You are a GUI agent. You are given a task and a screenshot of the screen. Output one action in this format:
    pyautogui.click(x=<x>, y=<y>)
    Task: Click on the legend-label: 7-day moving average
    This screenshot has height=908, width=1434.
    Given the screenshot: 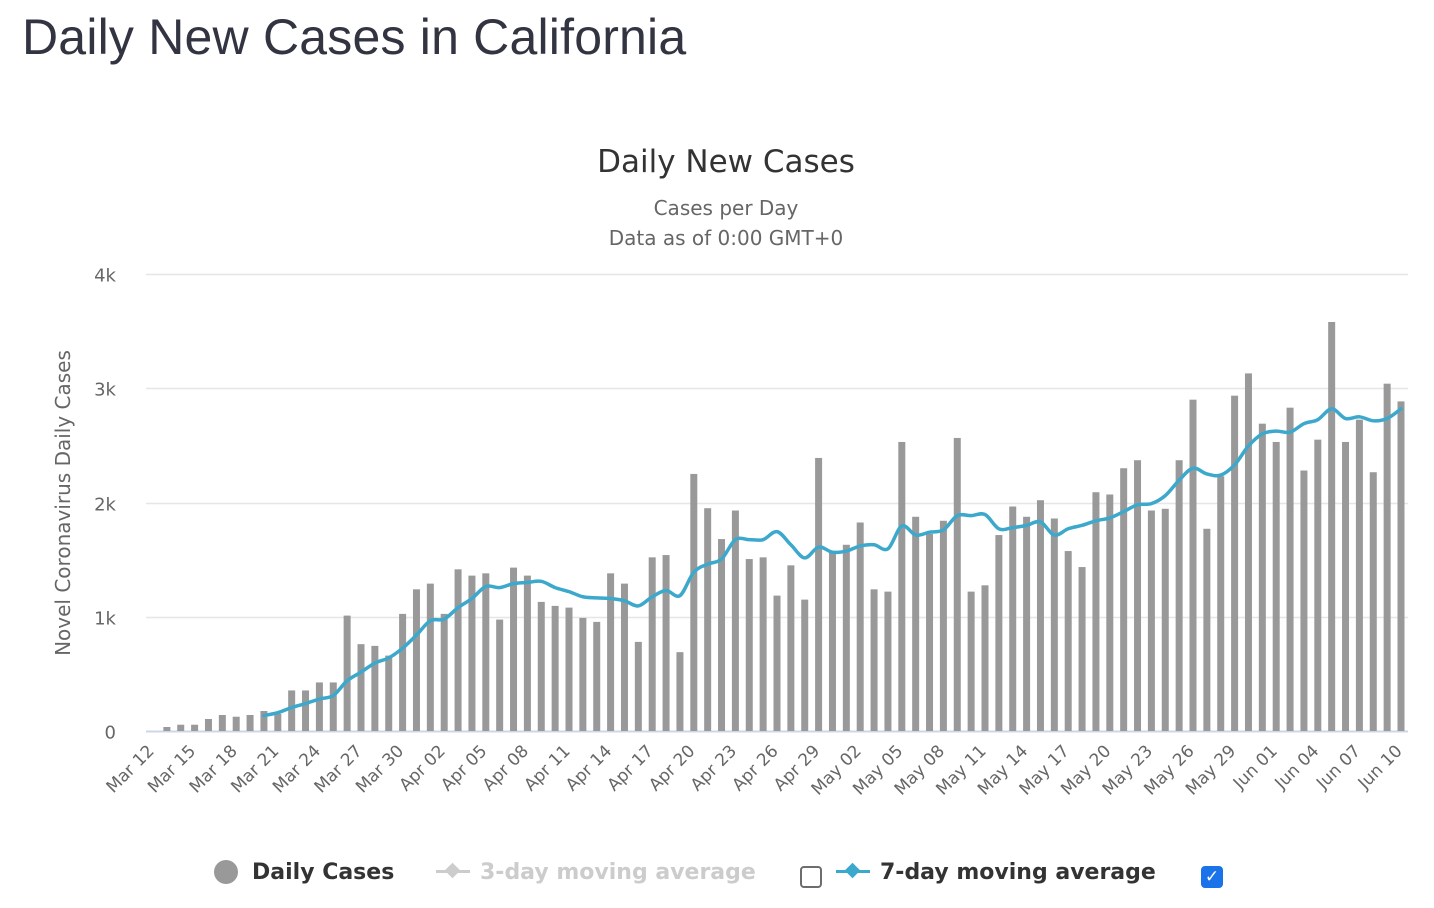 What is the action you would take?
    pyautogui.click(x=1018, y=872)
    